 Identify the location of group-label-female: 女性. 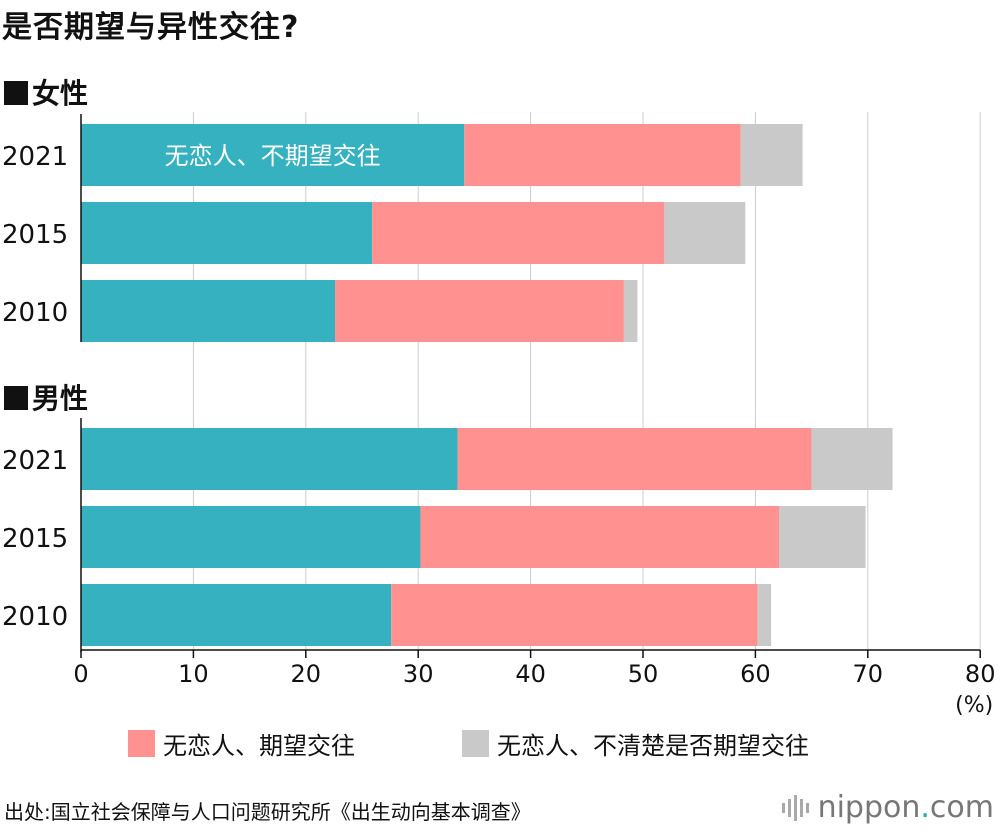
(46, 92).